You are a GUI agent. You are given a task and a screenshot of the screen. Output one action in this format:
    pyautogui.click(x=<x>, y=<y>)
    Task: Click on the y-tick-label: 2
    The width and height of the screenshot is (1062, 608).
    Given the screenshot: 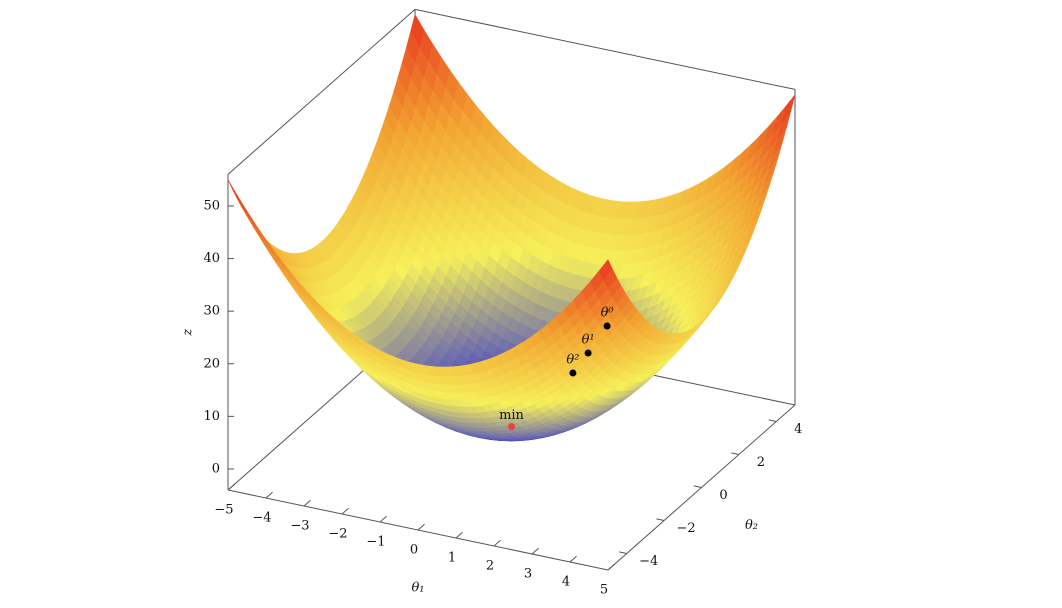 What is the action you would take?
    pyautogui.click(x=761, y=462)
    